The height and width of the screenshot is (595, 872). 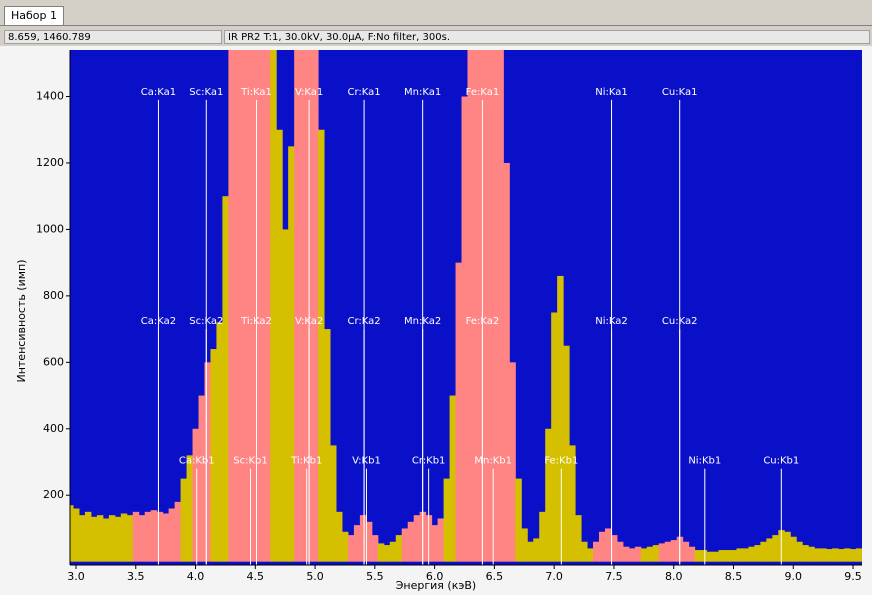 What do you see at coordinates (21, 320) in the screenshot?
I see `y-axis-label: Интенсивность (имп)` at bounding box center [21, 320].